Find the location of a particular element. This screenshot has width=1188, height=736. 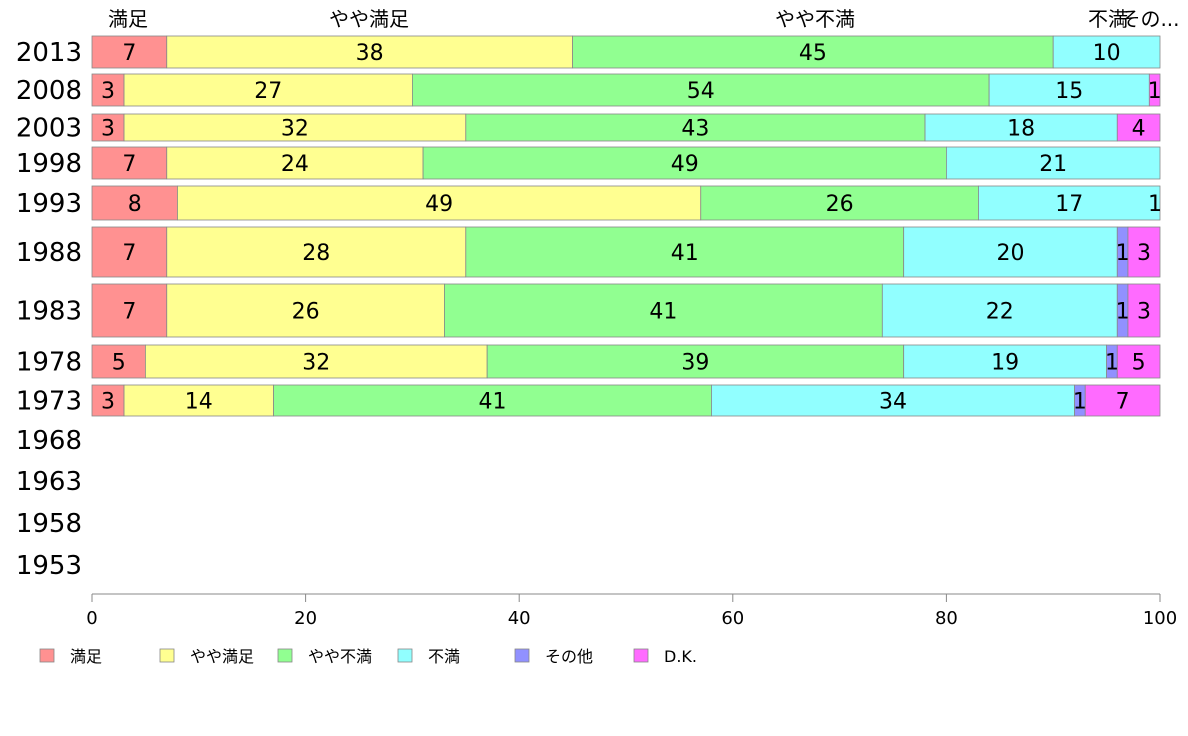

data-label-2013-3: 10 is located at coordinates (1107, 53).